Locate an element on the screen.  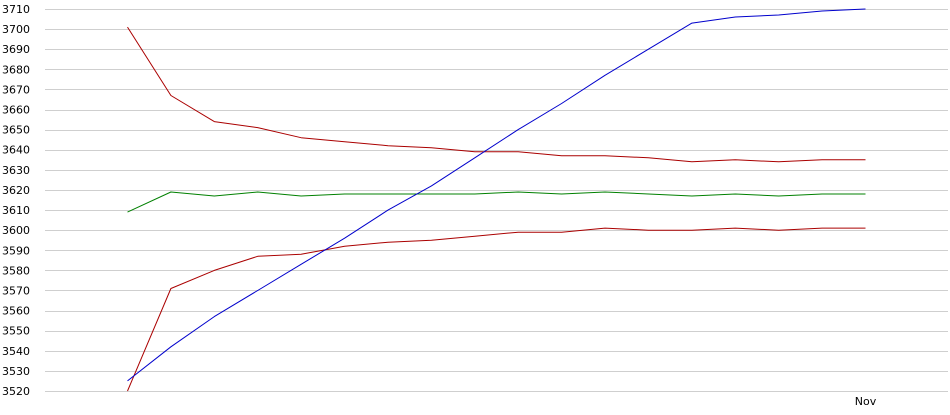
y-tick-label: 3630 is located at coordinates (16, 170).